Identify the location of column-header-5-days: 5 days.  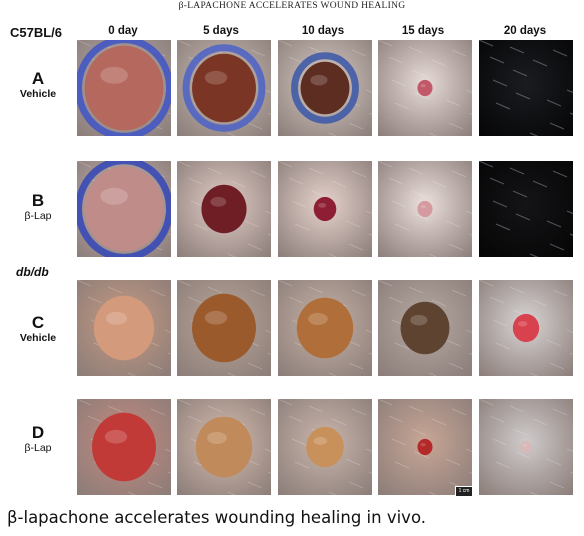
(221, 31).